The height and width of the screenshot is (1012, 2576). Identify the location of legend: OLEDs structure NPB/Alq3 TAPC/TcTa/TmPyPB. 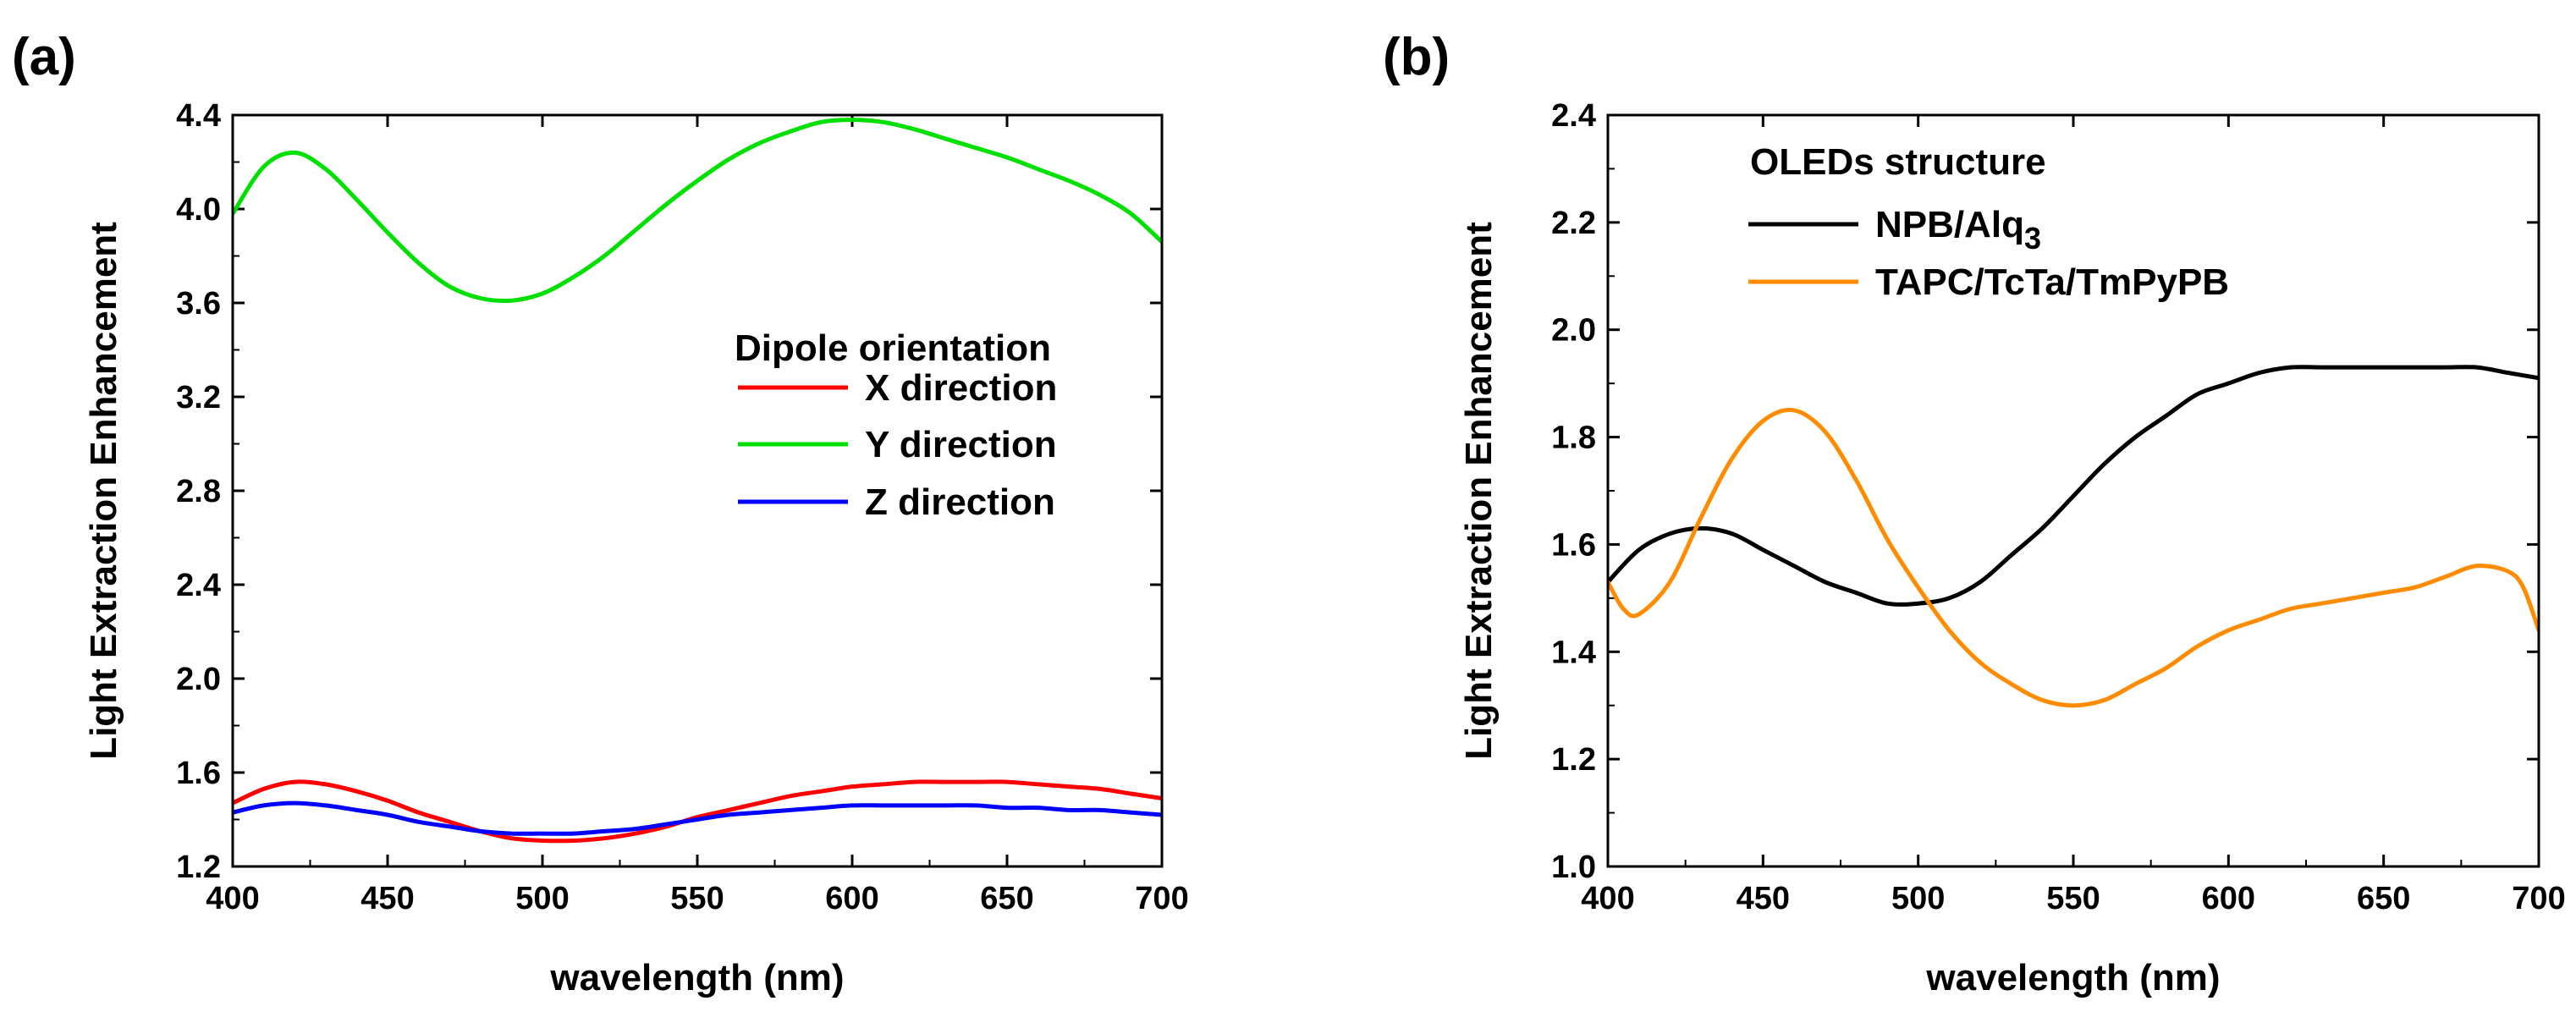
(1988, 222).